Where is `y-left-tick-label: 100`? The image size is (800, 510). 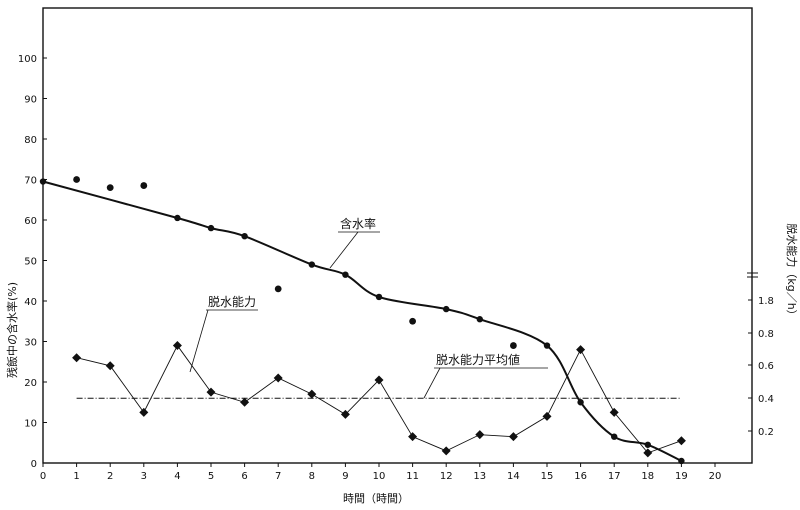
y-left-tick-label: 100 is located at coordinates (27, 59).